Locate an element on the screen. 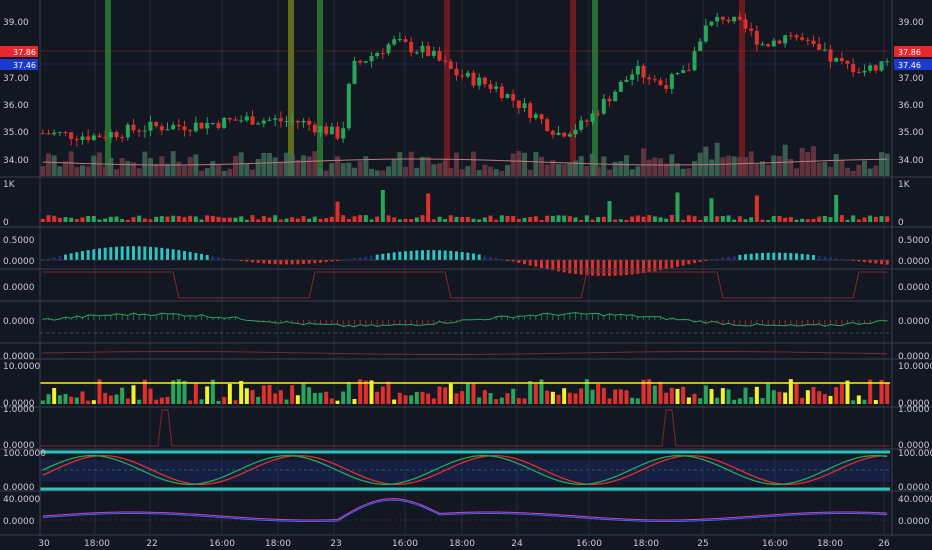  price-tick-left: 37.00 is located at coordinates (16, 79).